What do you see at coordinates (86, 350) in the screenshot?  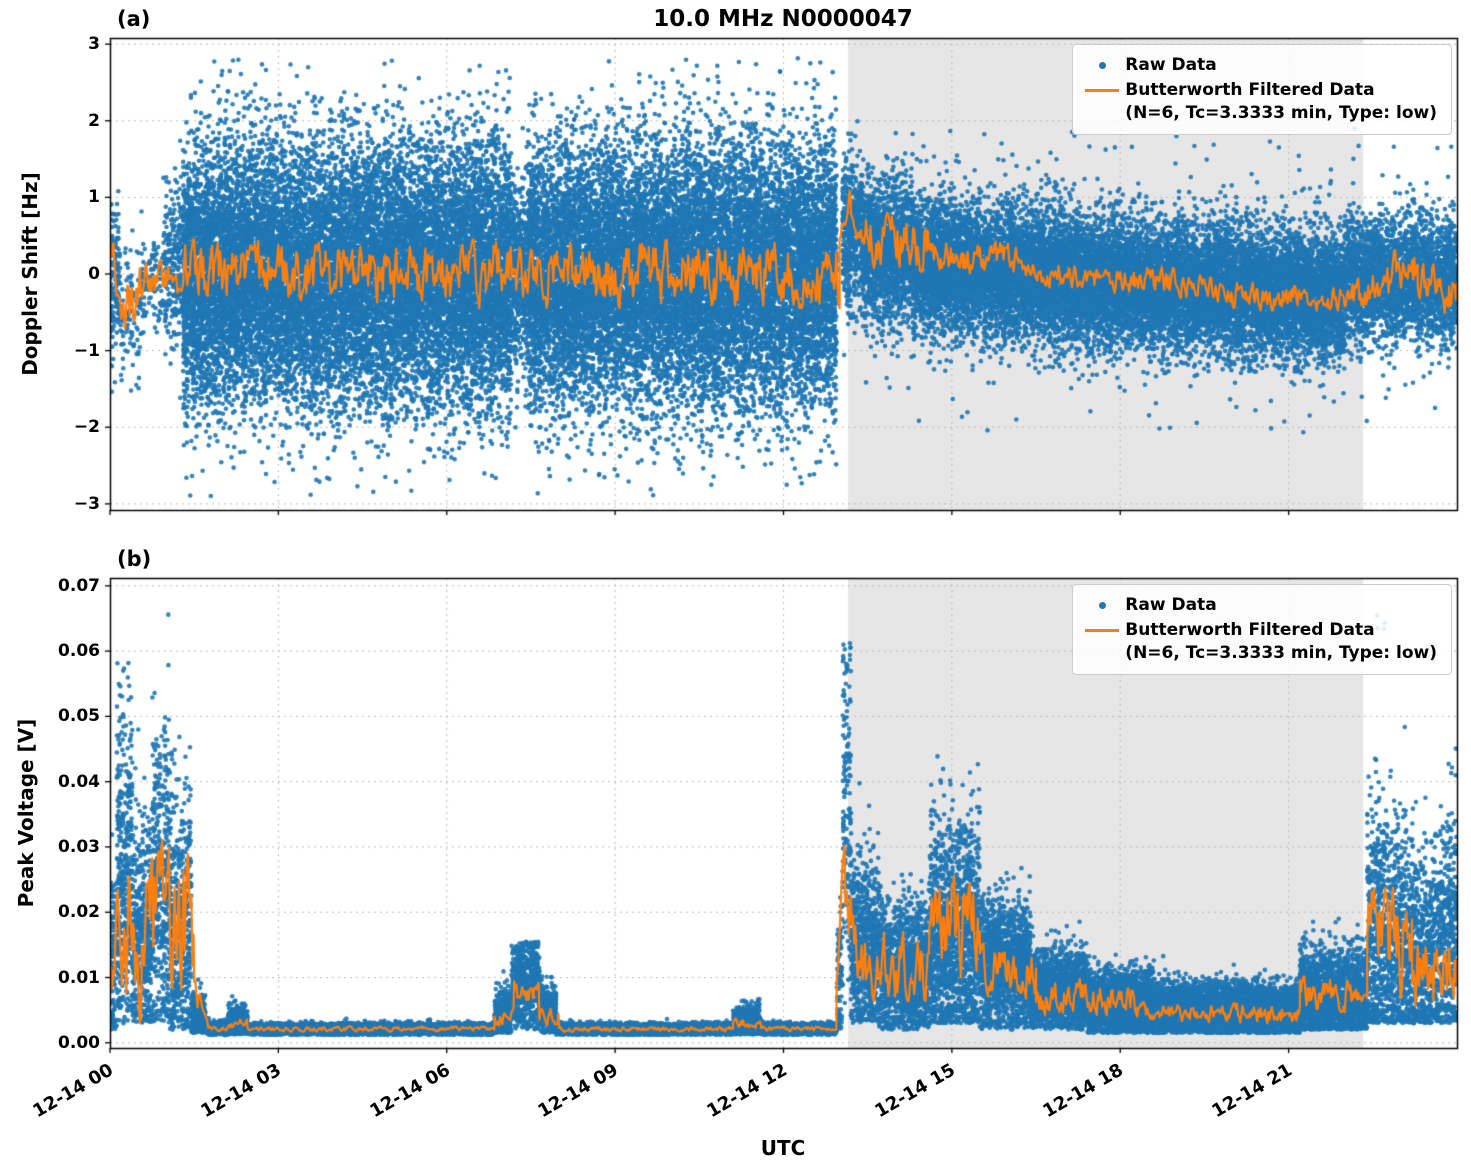 I see `y-tick-label: −1` at bounding box center [86, 350].